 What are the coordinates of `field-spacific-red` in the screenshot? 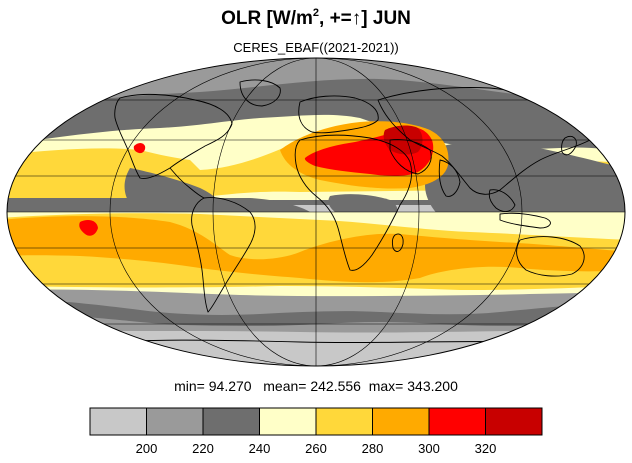 It's located at (88, 228).